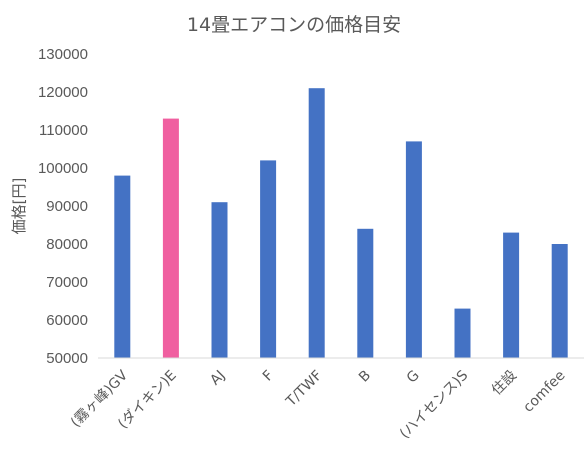 This screenshot has height=466, width=588. What do you see at coordinates (67, 244) in the screenshot?
I see `y-tick-label: 80000` at bounding box center [67, 244].